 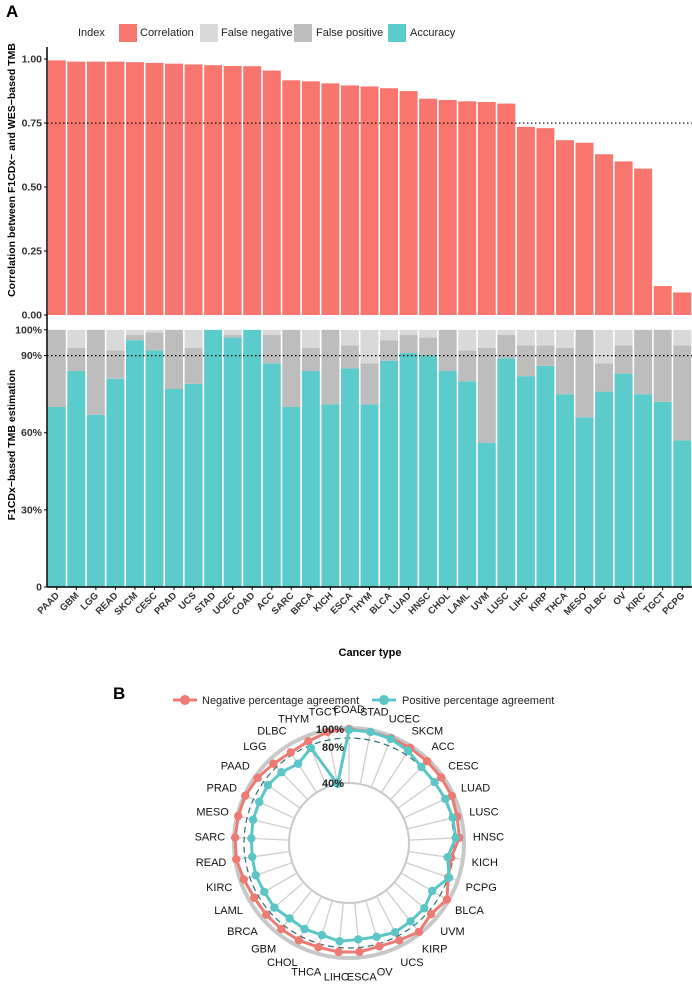 What do you see at coordinates (408, 751) in the screenshot?
I see `radar-point-ppa-skcm` at bounding box center [408, 751].